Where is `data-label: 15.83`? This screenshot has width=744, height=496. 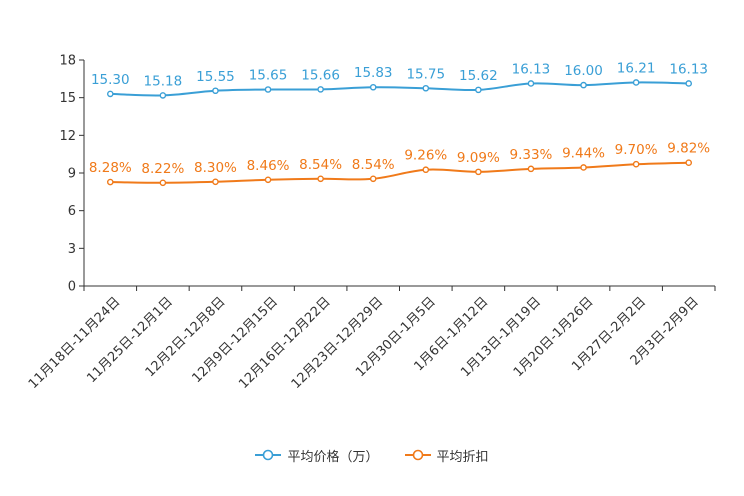
data-label: 15.83 is located at coordinates (373, 73).